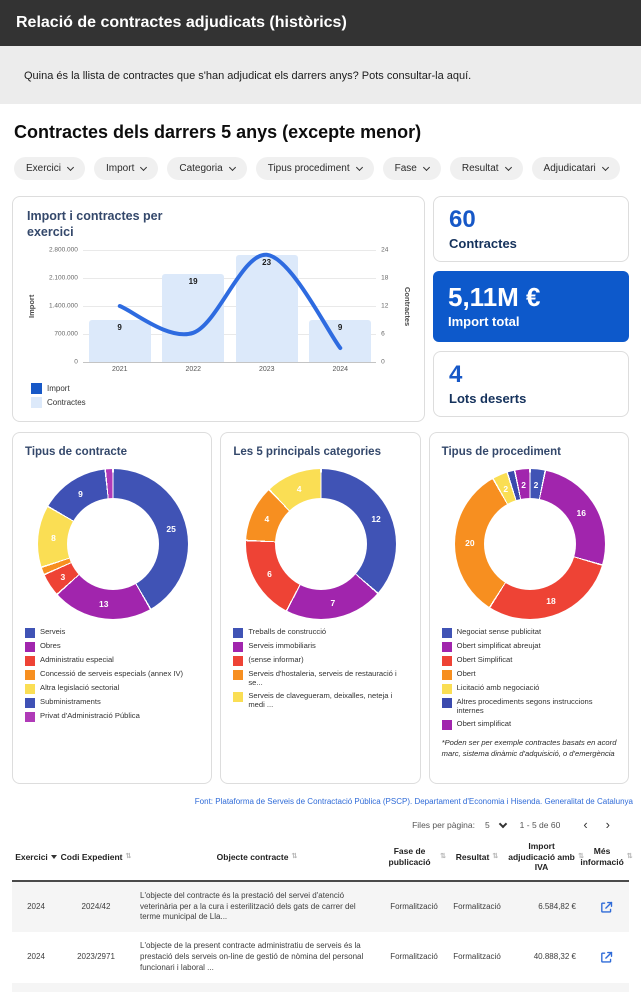 Image resolution: width=641 pixels, height=992 pixels. Describe the element at coordinates (113, 660) in the screenshot. I see `legend-item: Administratiu especial` at that location.